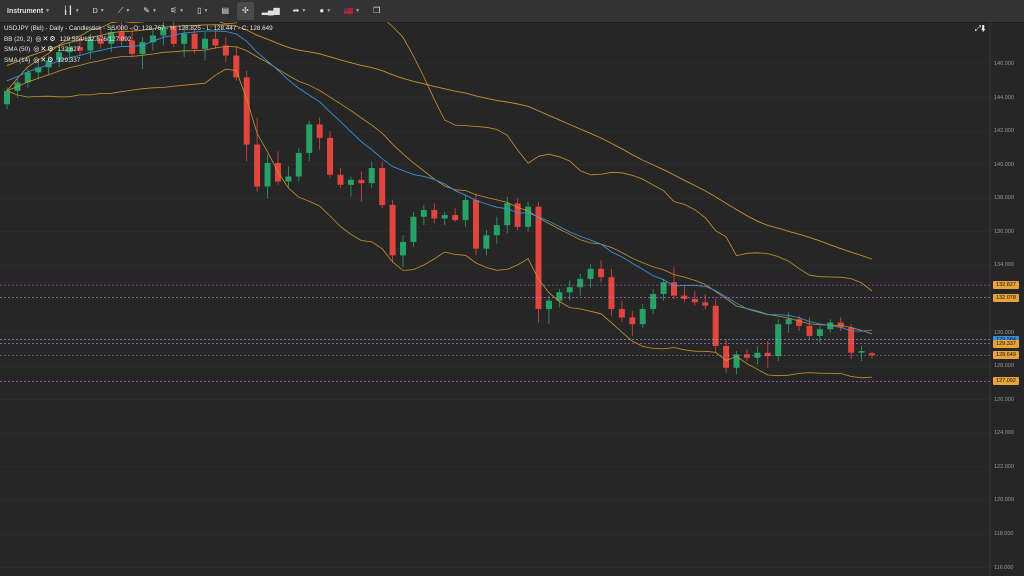 Image resolution: width=1024 pixels, height=576 pixels. I want to click on candle-type-icon: ╽┃, so click(68, 10).